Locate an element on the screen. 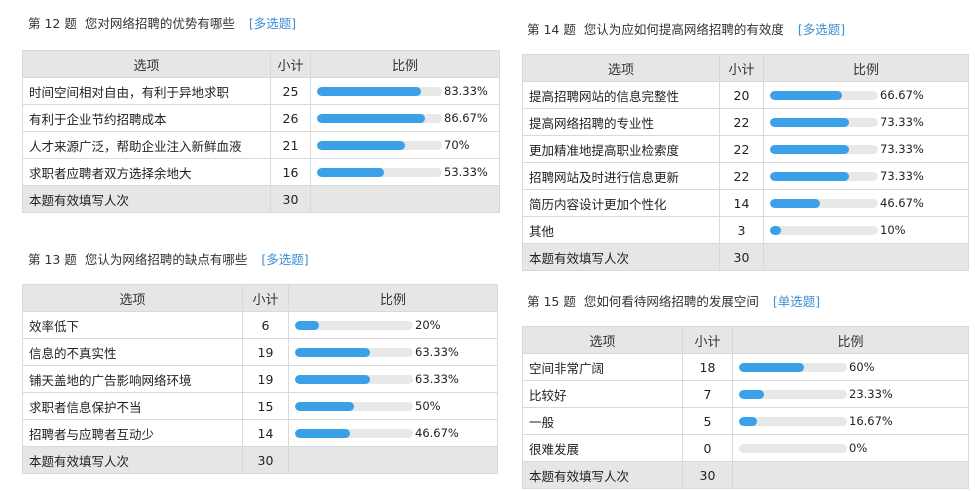  table-row: 信息的不真实性 19 63.33% is located at coordinates (260, 352).